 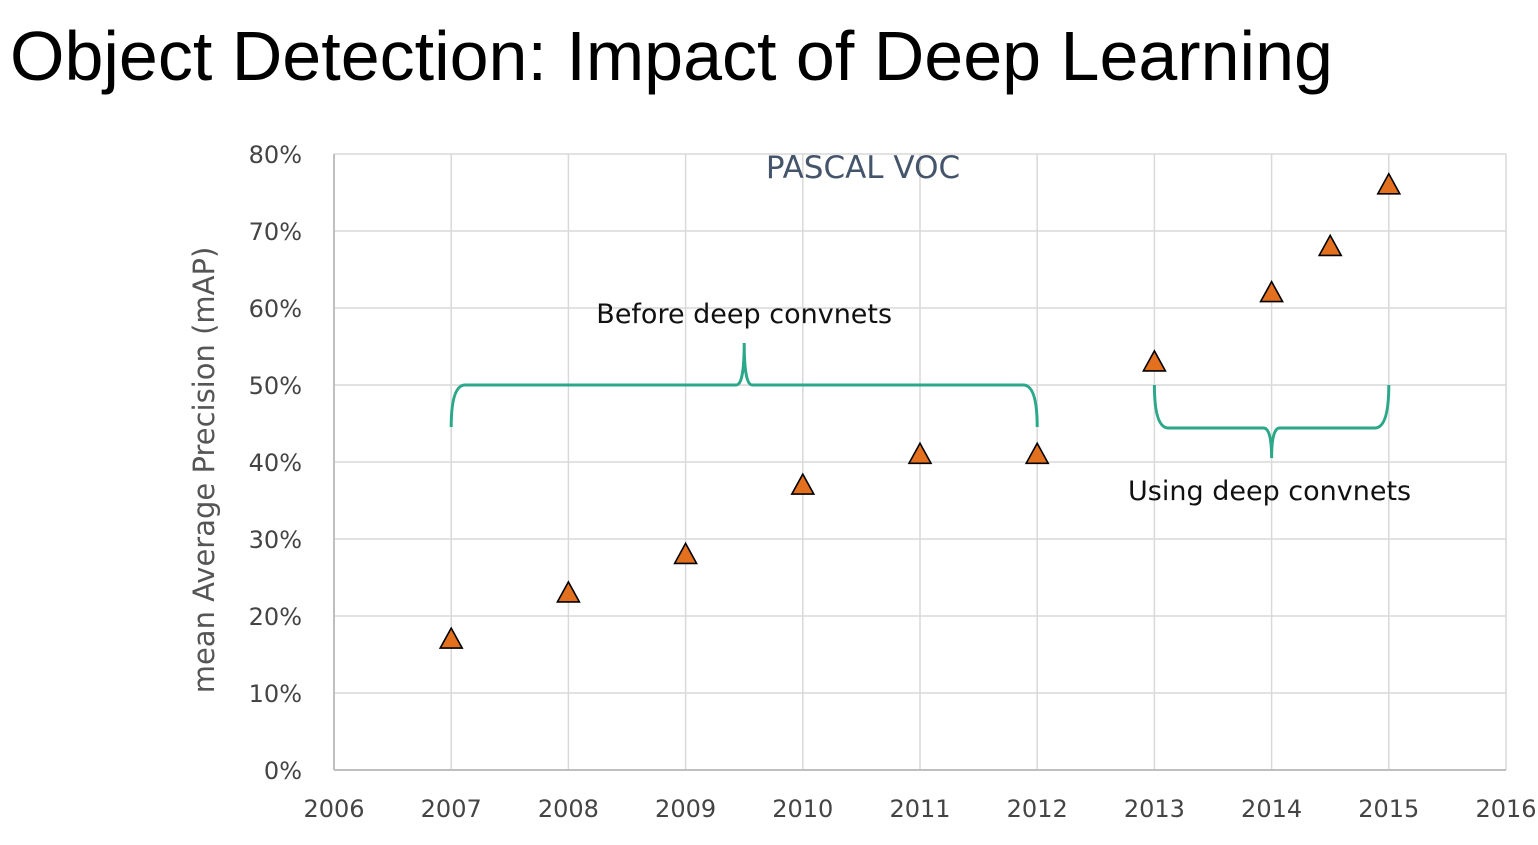 I want to click on x-tick-label: 2016, so click(x=1505, y=809).